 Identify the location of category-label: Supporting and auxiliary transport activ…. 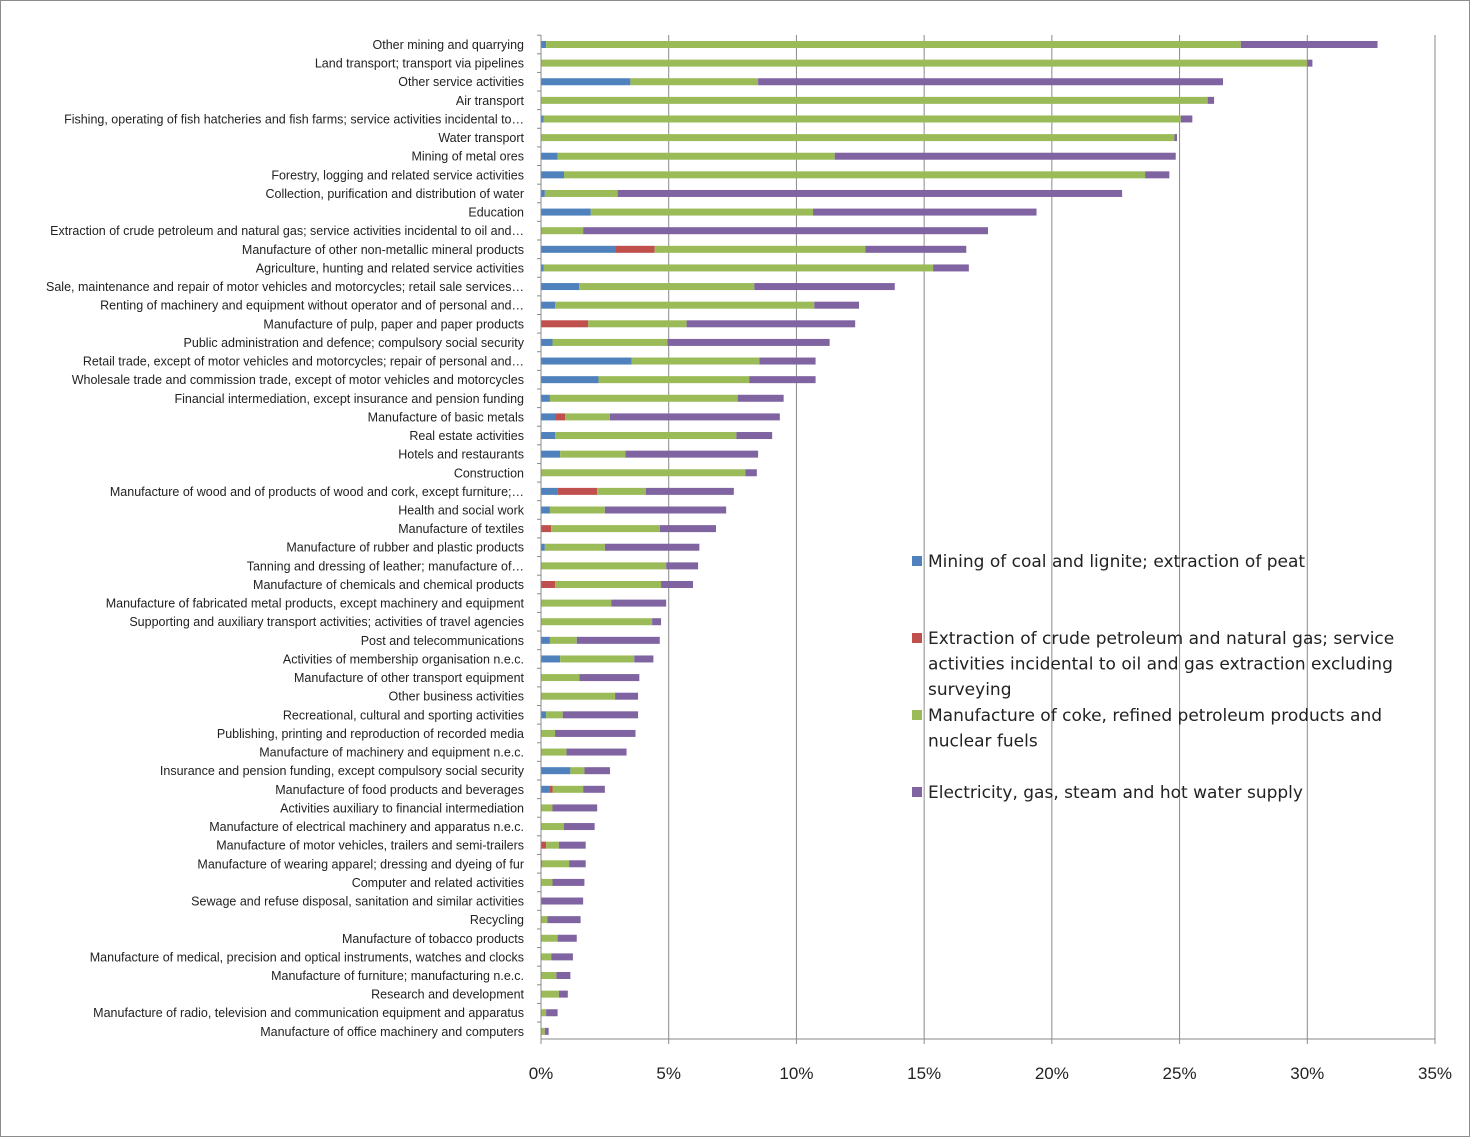
(326, 622).